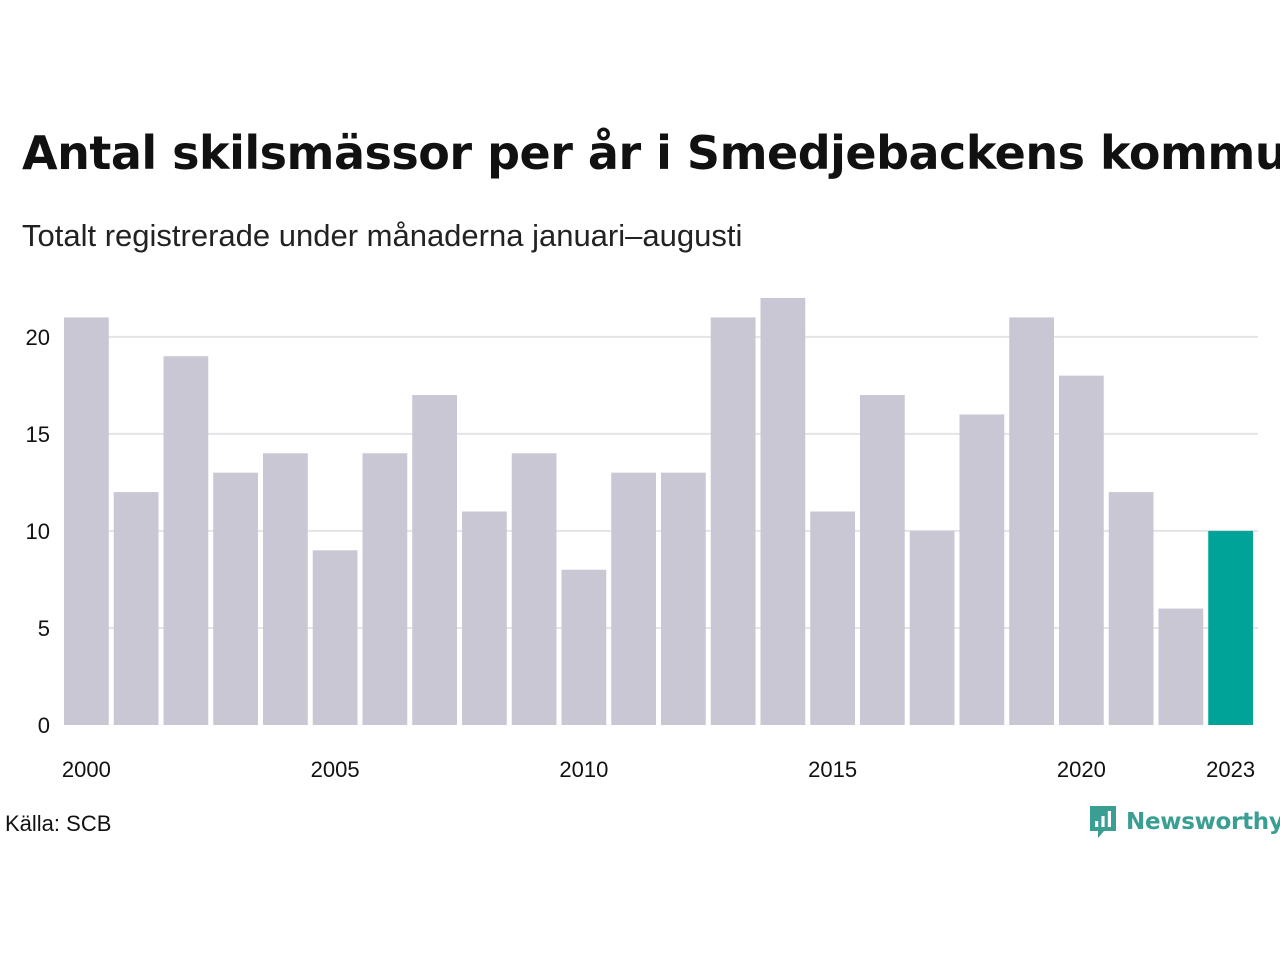  Describe the element at coordinates (832, 618) in the screenshot. I see `bar-2015` at that location.